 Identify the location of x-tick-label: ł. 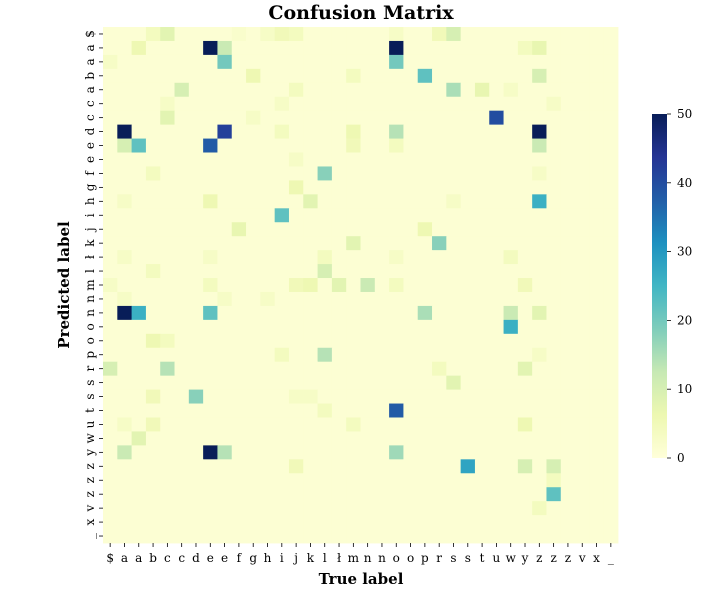
(339, 558).